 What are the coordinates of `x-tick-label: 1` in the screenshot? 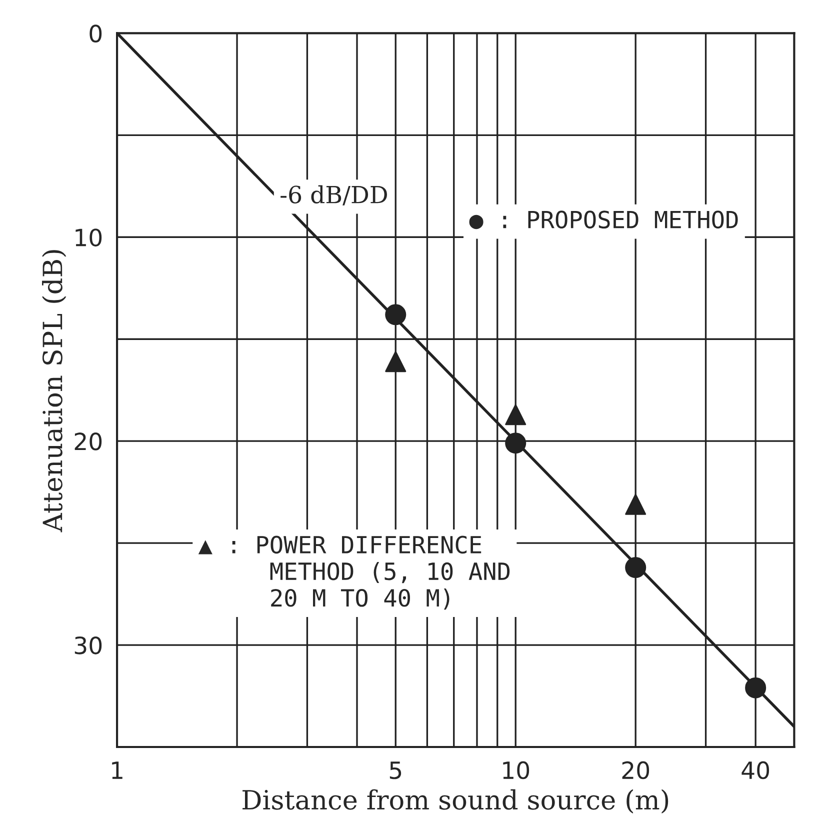 It's located at (117, 770).